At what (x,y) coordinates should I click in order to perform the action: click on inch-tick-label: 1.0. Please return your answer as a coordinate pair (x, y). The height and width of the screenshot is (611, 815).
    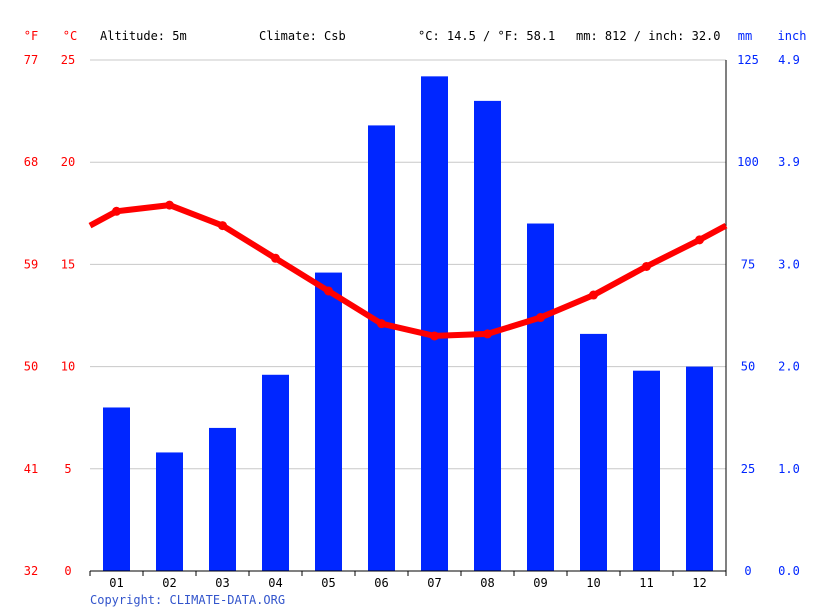
    Looking at the image, I should click on (789, 469).